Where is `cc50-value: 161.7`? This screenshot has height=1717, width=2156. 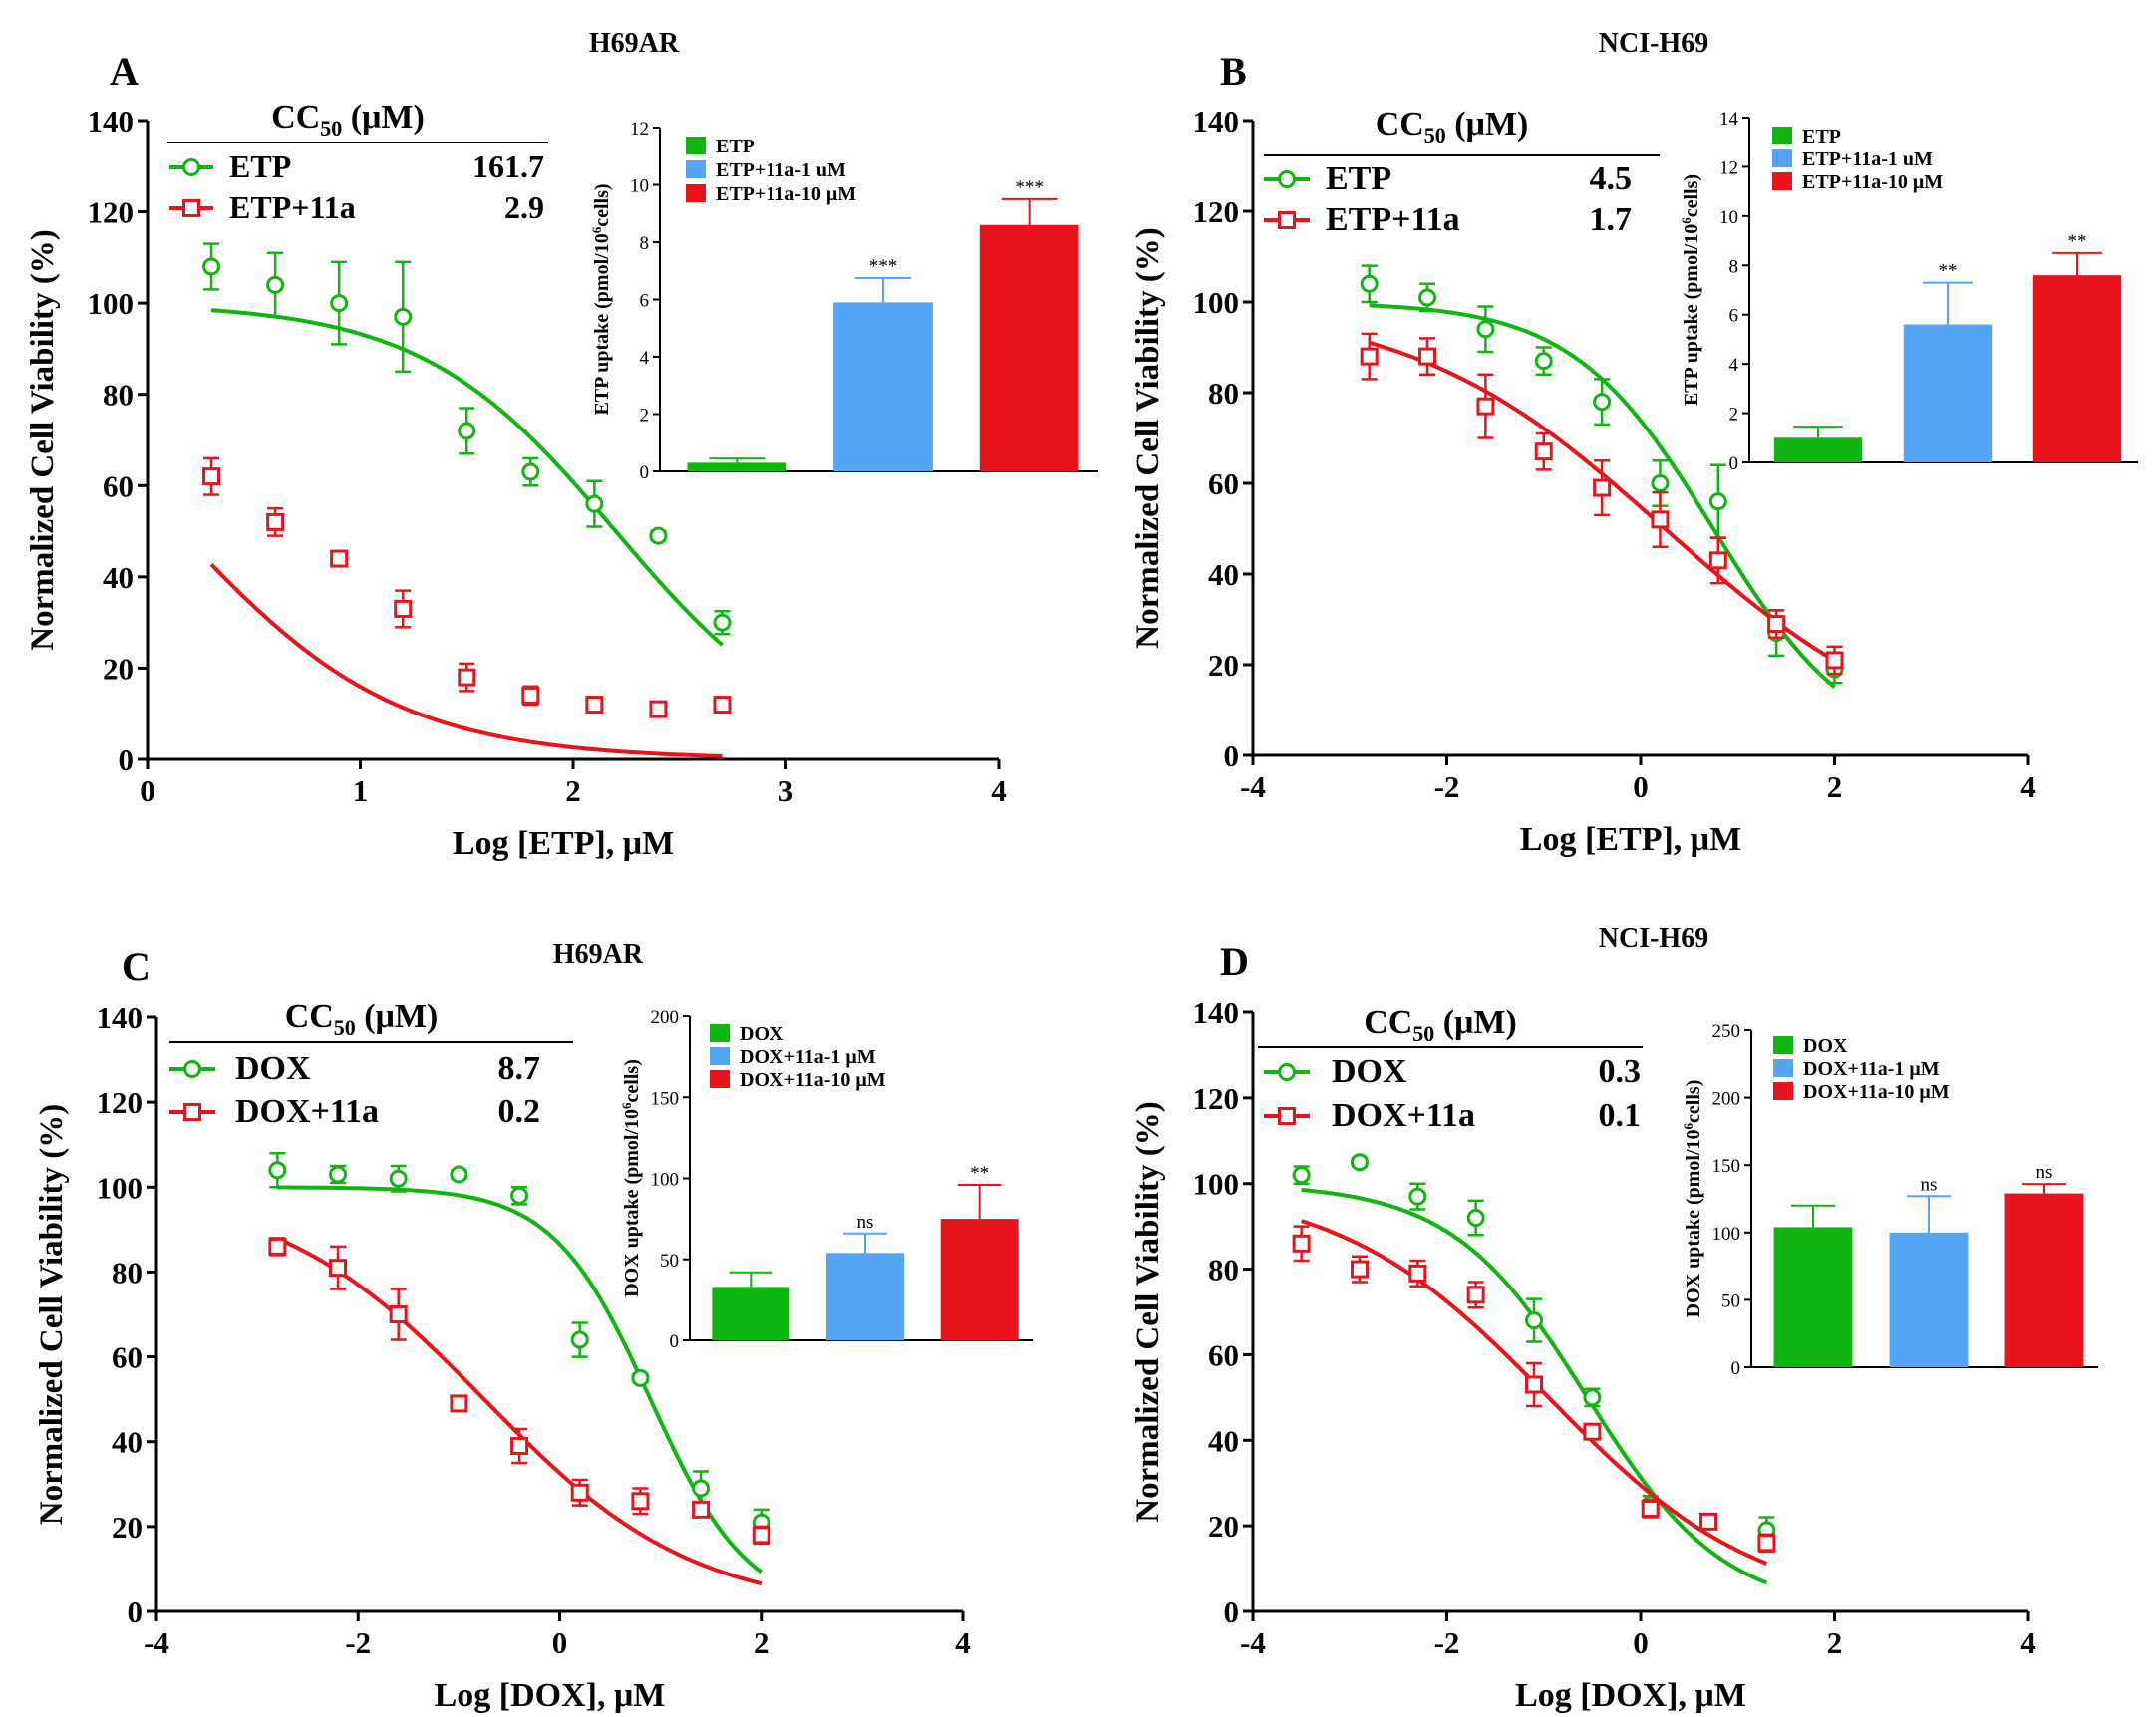 cc50-value: 161.7 is located at coordinates (508, 166).